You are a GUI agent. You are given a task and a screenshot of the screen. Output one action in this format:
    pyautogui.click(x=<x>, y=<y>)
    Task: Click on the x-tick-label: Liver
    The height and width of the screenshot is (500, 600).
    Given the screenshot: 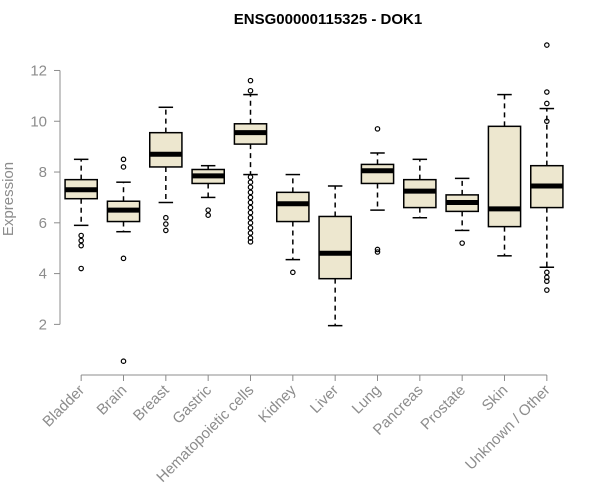 What is the action you would take?
    pyautogui.click(x=324, y=399)
    